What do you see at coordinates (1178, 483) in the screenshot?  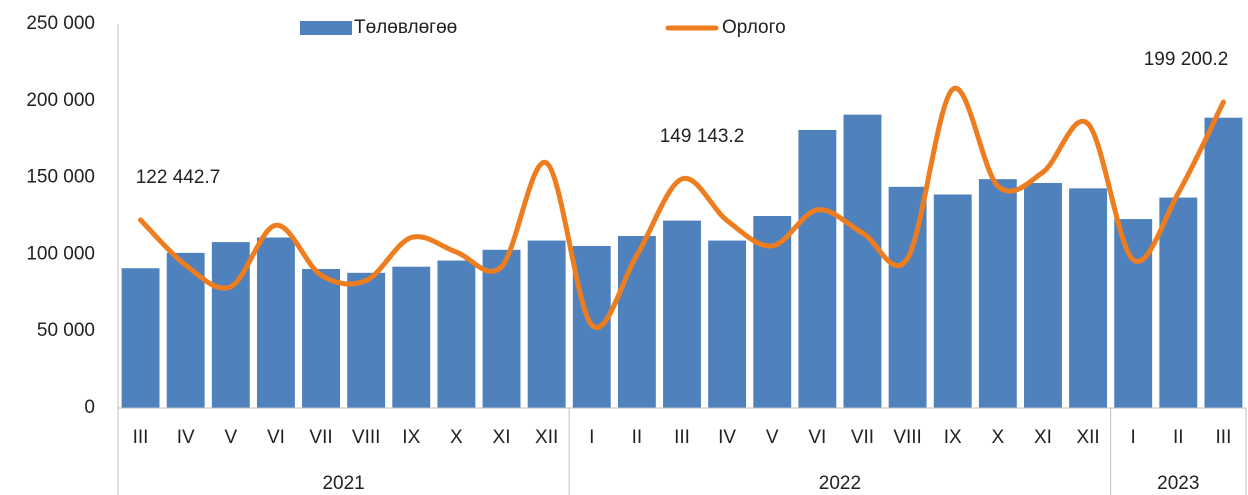 I see `x-group-label: 2023` at bounding box center [1178, 483].